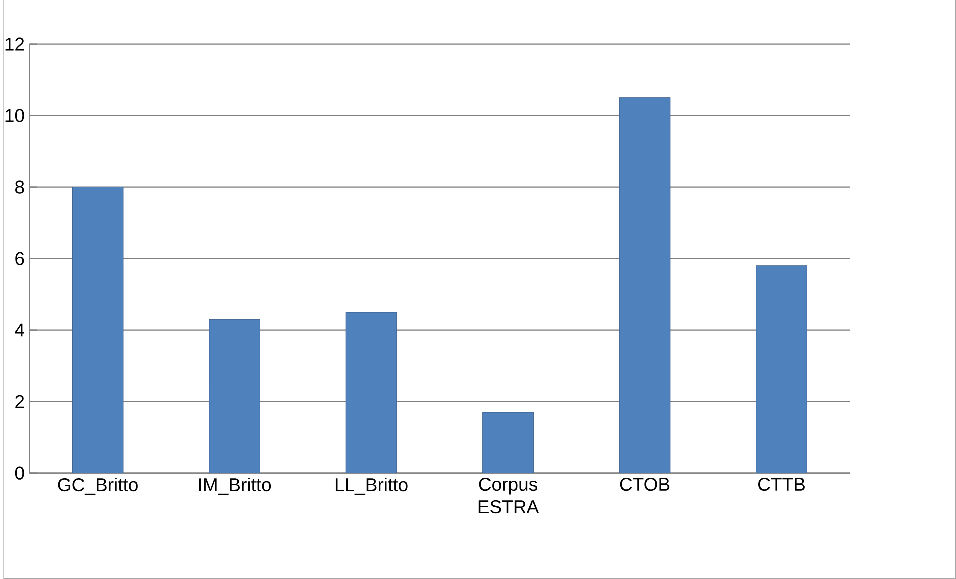  What do you see at coordinates (20, 401) in the screenshot?
I see `y-tick-label: 2` at bounding box center [20, 401].